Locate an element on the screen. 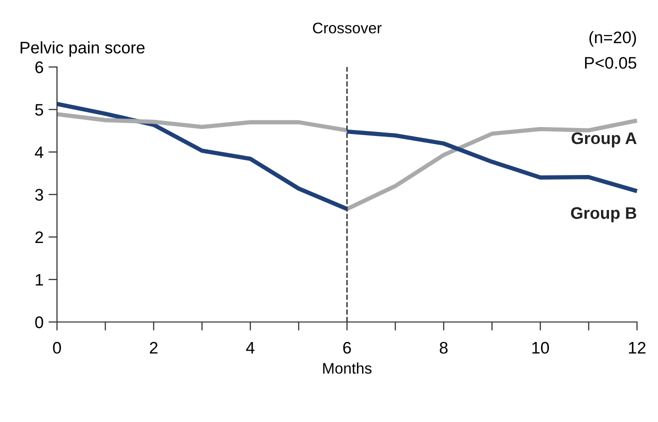 This screenshot has height=422, width=658. series-label: Group B is located at coordinates (603, 214).